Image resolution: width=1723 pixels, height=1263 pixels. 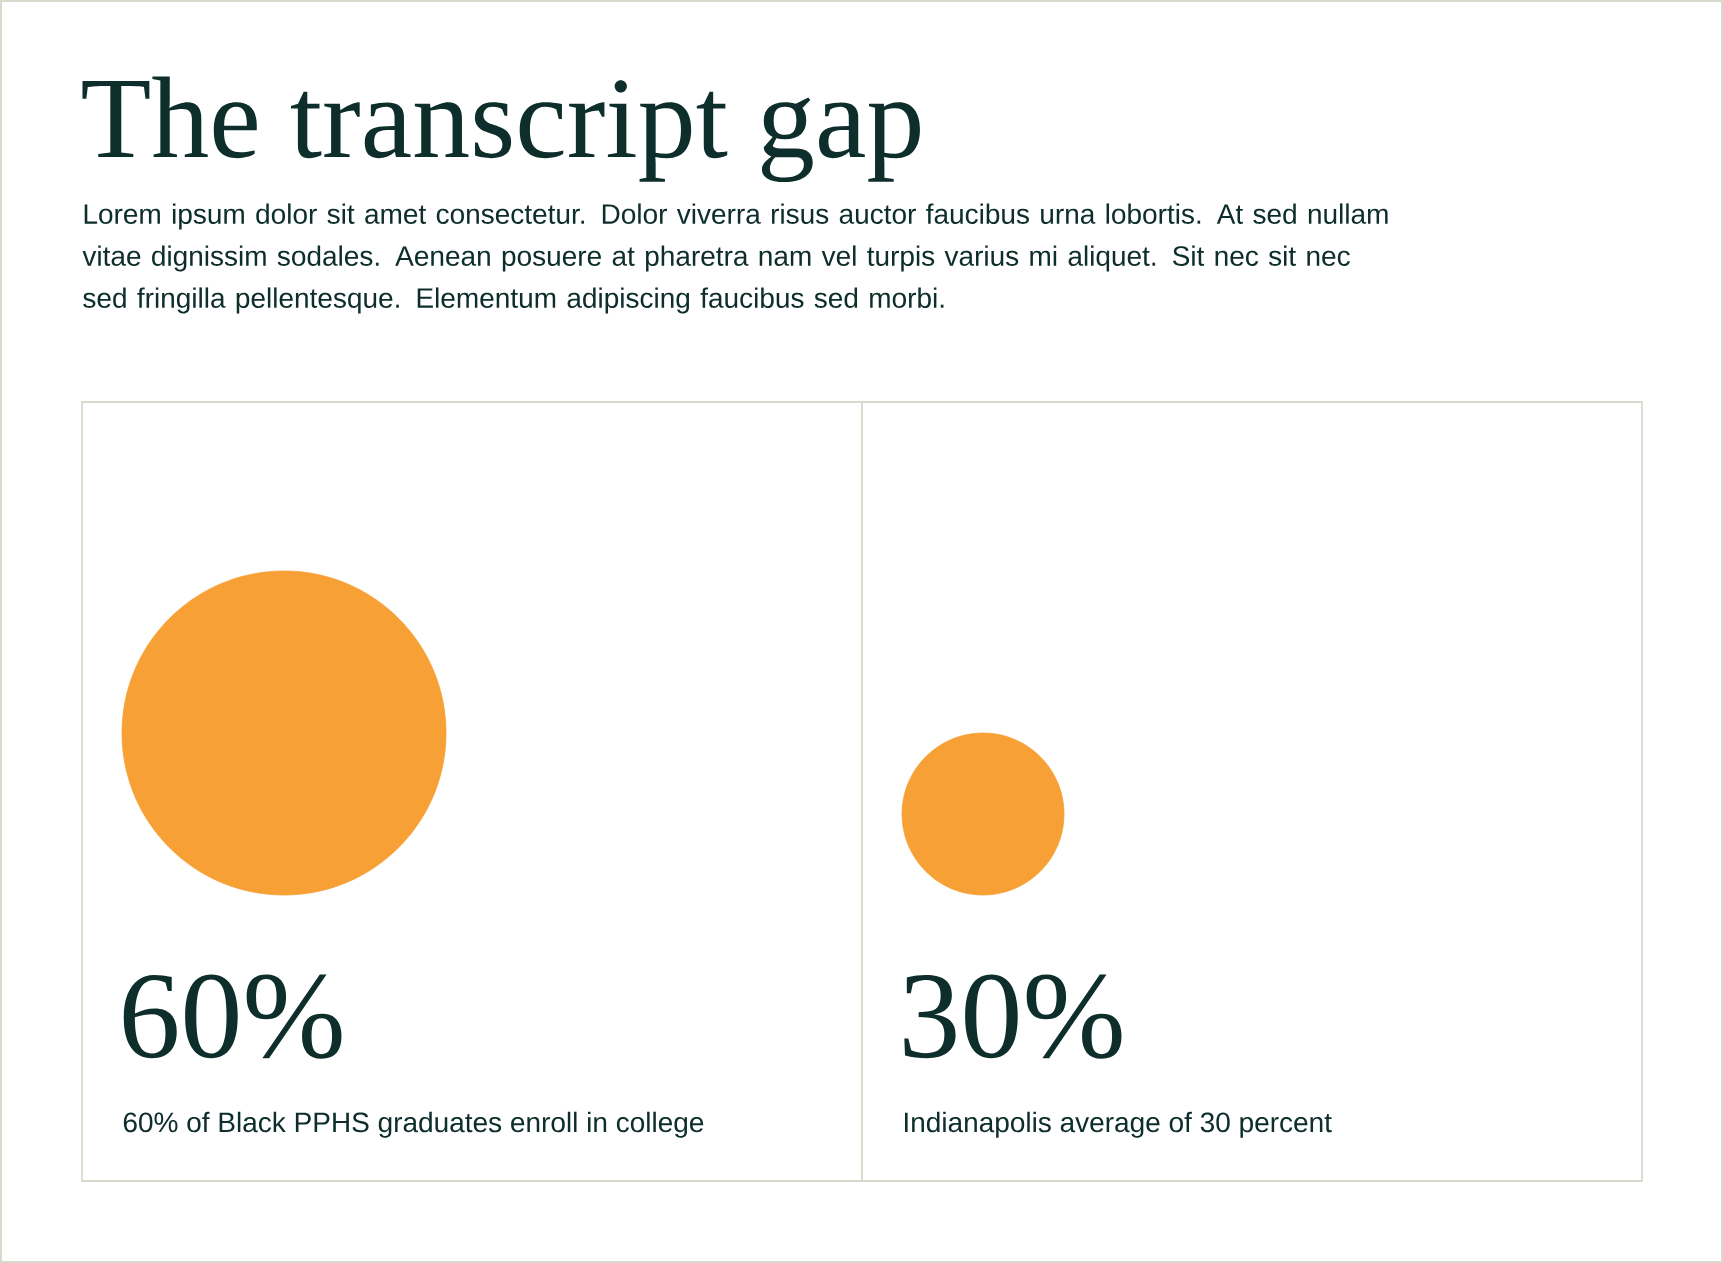 What do you see at coordinates (735, 258) in the screenshot?
I see `text: Lorem ipsum dolor sit amet consectetur. Dolor viverra risus auctor faucibus urna lobortis. At sed nullam vitae dignissim sodales. Aenean posuere at pharetra nam vel turpis varius mi aliquet. Sit nec sit nec sed fringilla pellentesque. Elementum adipiscing faucibus sed morbi.` at bounding box center [735, 258].